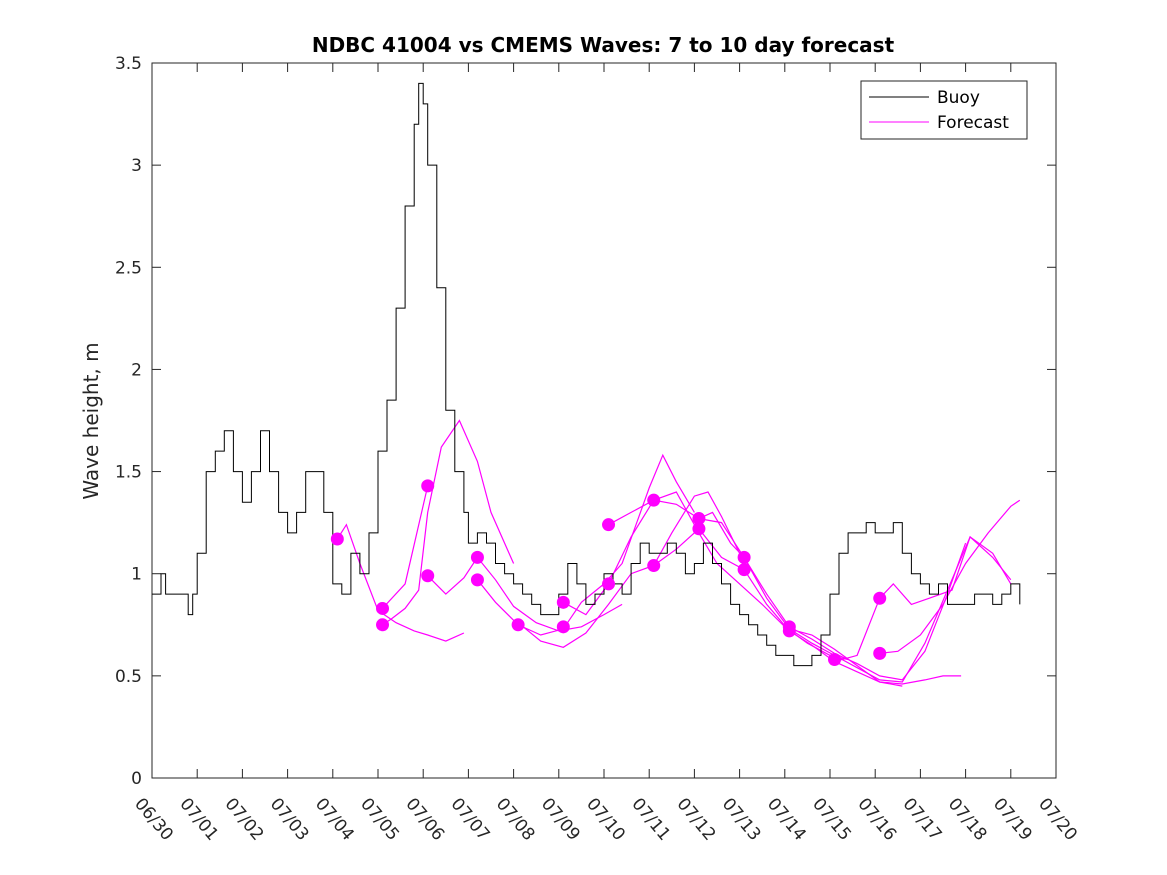  I want to click on legend-label-forecast: Forecast, so click(973, 123).